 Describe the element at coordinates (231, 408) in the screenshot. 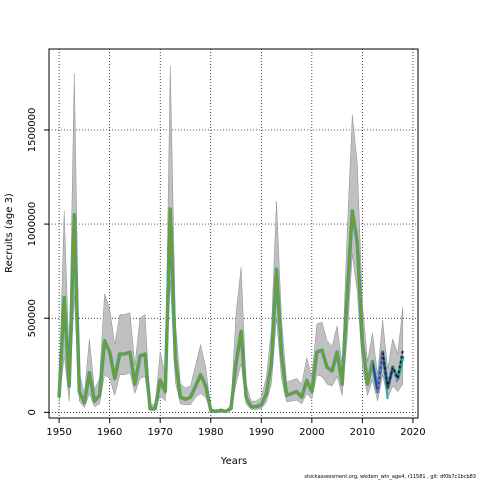

I see `main-series-point-1984` at that location.